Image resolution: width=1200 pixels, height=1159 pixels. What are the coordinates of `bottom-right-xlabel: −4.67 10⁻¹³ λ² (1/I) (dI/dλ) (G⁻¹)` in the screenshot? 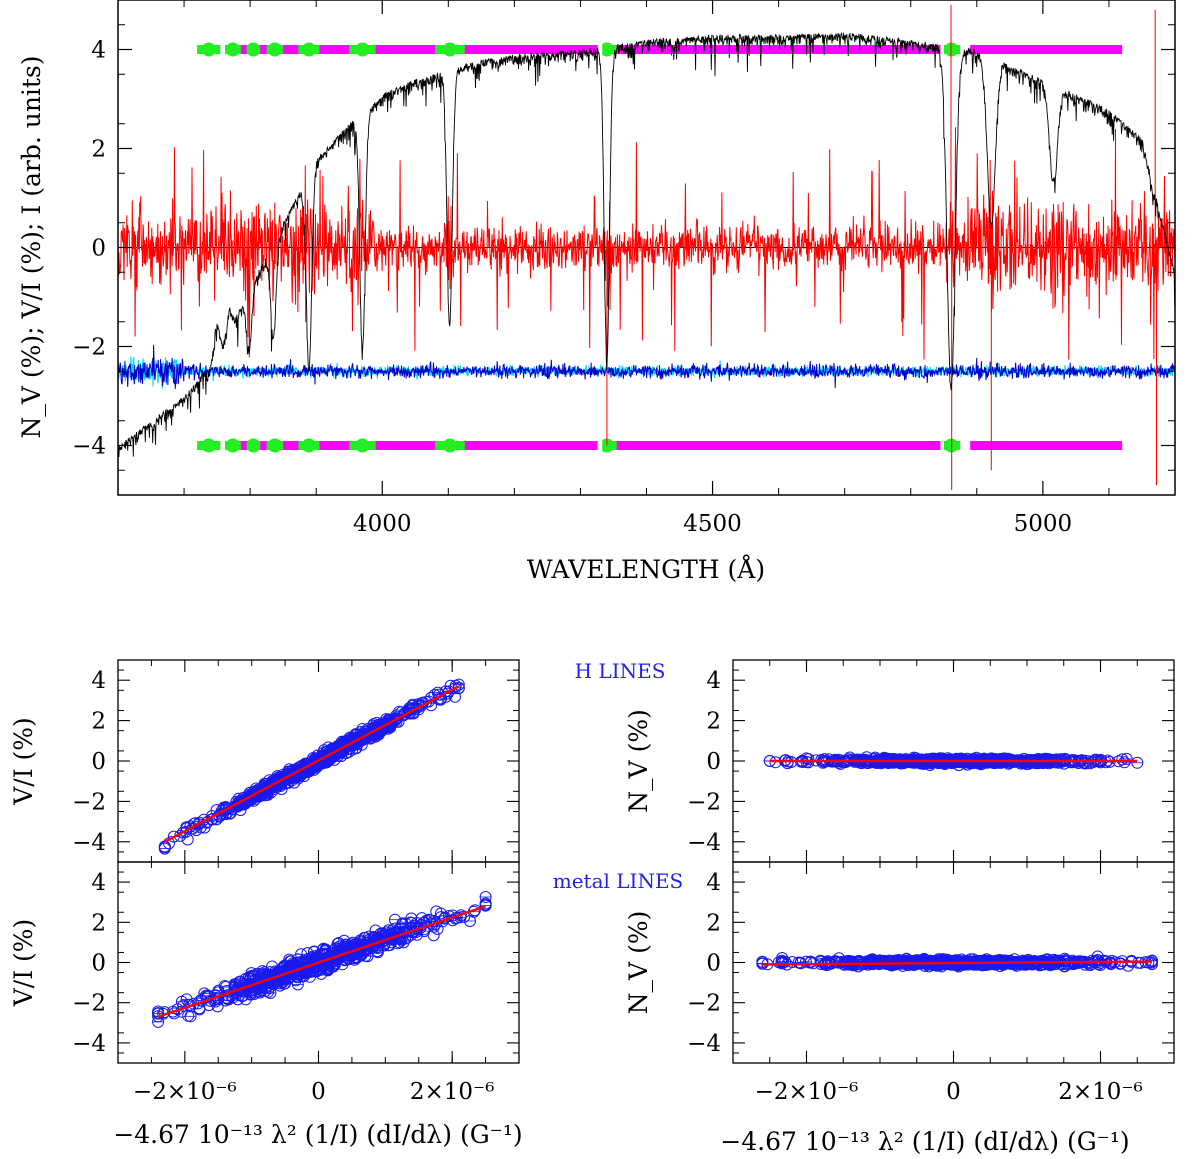 It's located at (924, 1141).